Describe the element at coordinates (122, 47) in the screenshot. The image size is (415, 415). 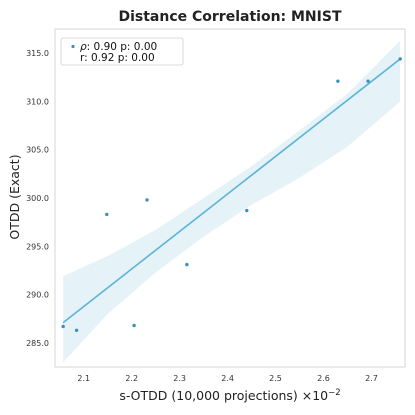
I see `legend-rho-text: : 0.90 p: 0.00` at that location.